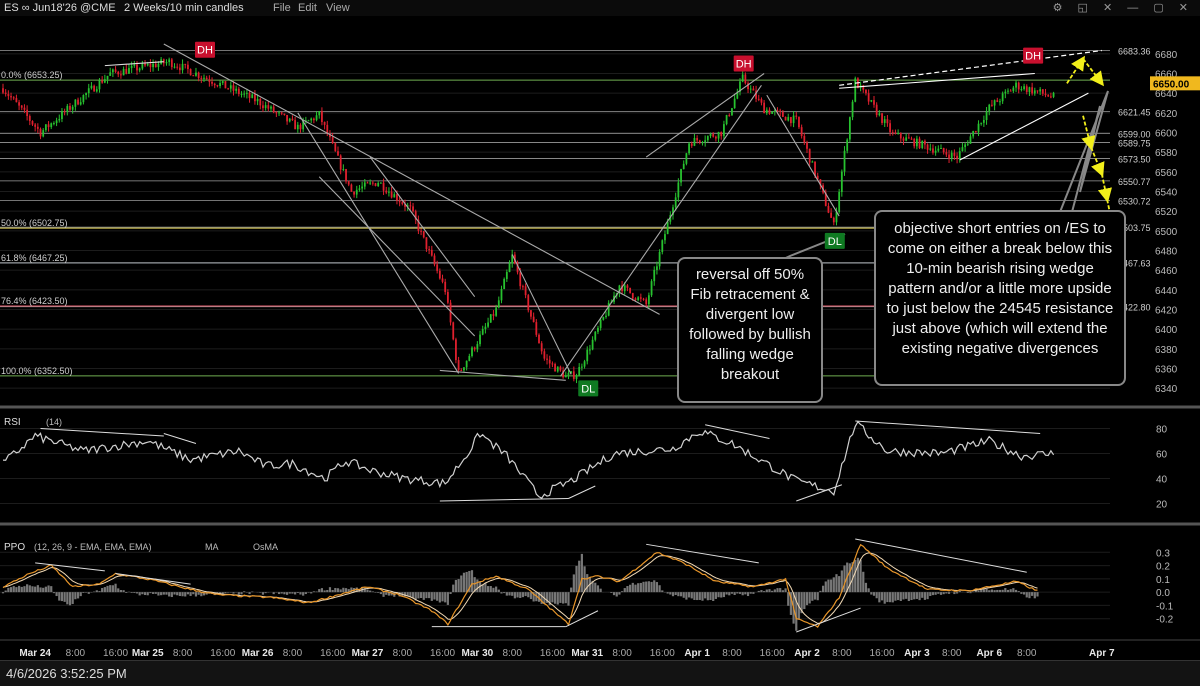 The height and width of the screenshot is (686, 1200). Describe the element at coordinates (183, 653) in the screenshot. I see `time-tick-4: 8:00` at that location.